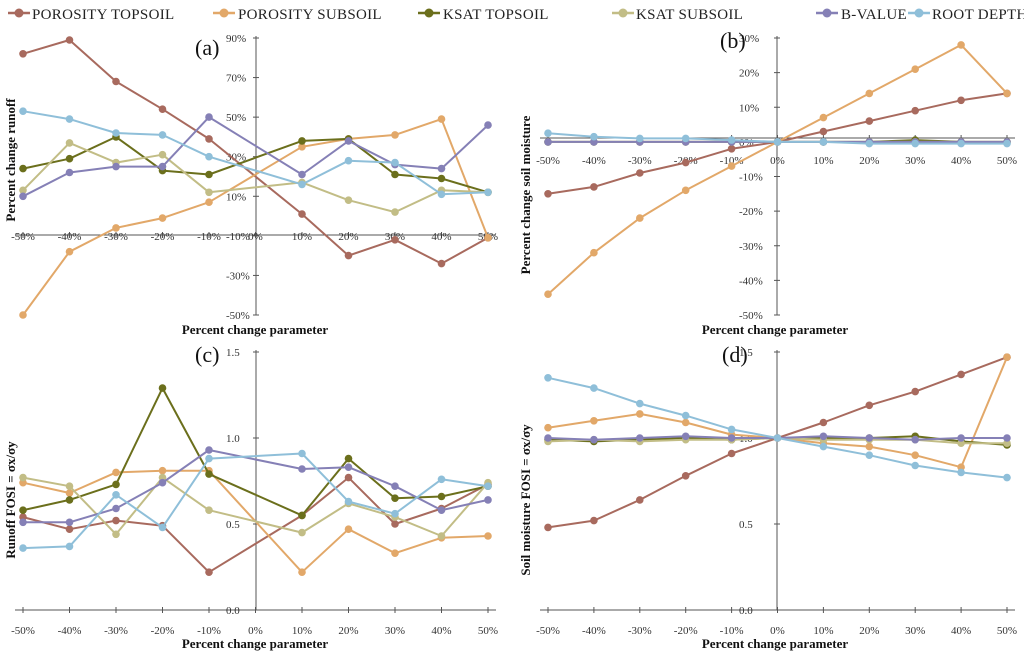 The width and height of the screenshot is (1024, 659). I want to click on legend-item: ROOT DEPTH, so click(966, 15).